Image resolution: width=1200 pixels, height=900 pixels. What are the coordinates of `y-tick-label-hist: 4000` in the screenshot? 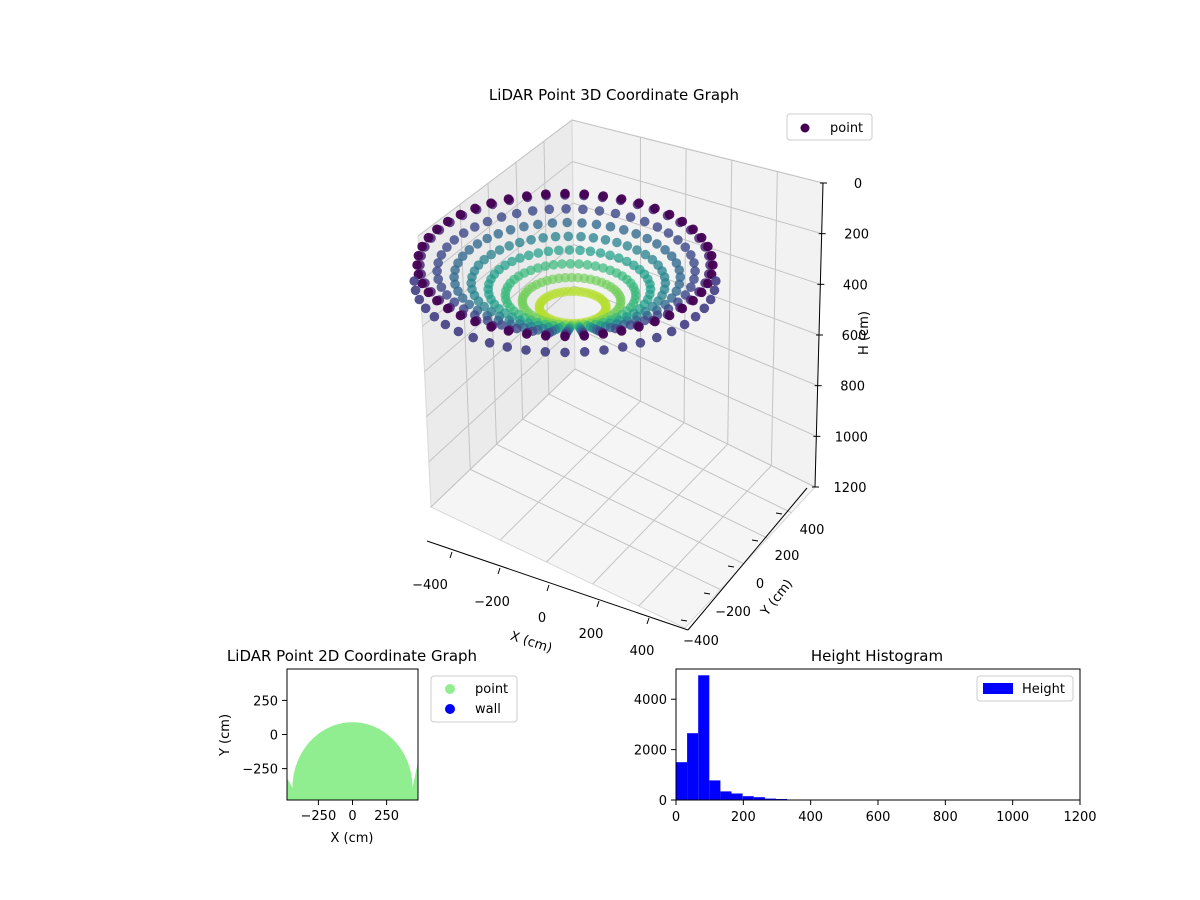 It's located at (650, 700).